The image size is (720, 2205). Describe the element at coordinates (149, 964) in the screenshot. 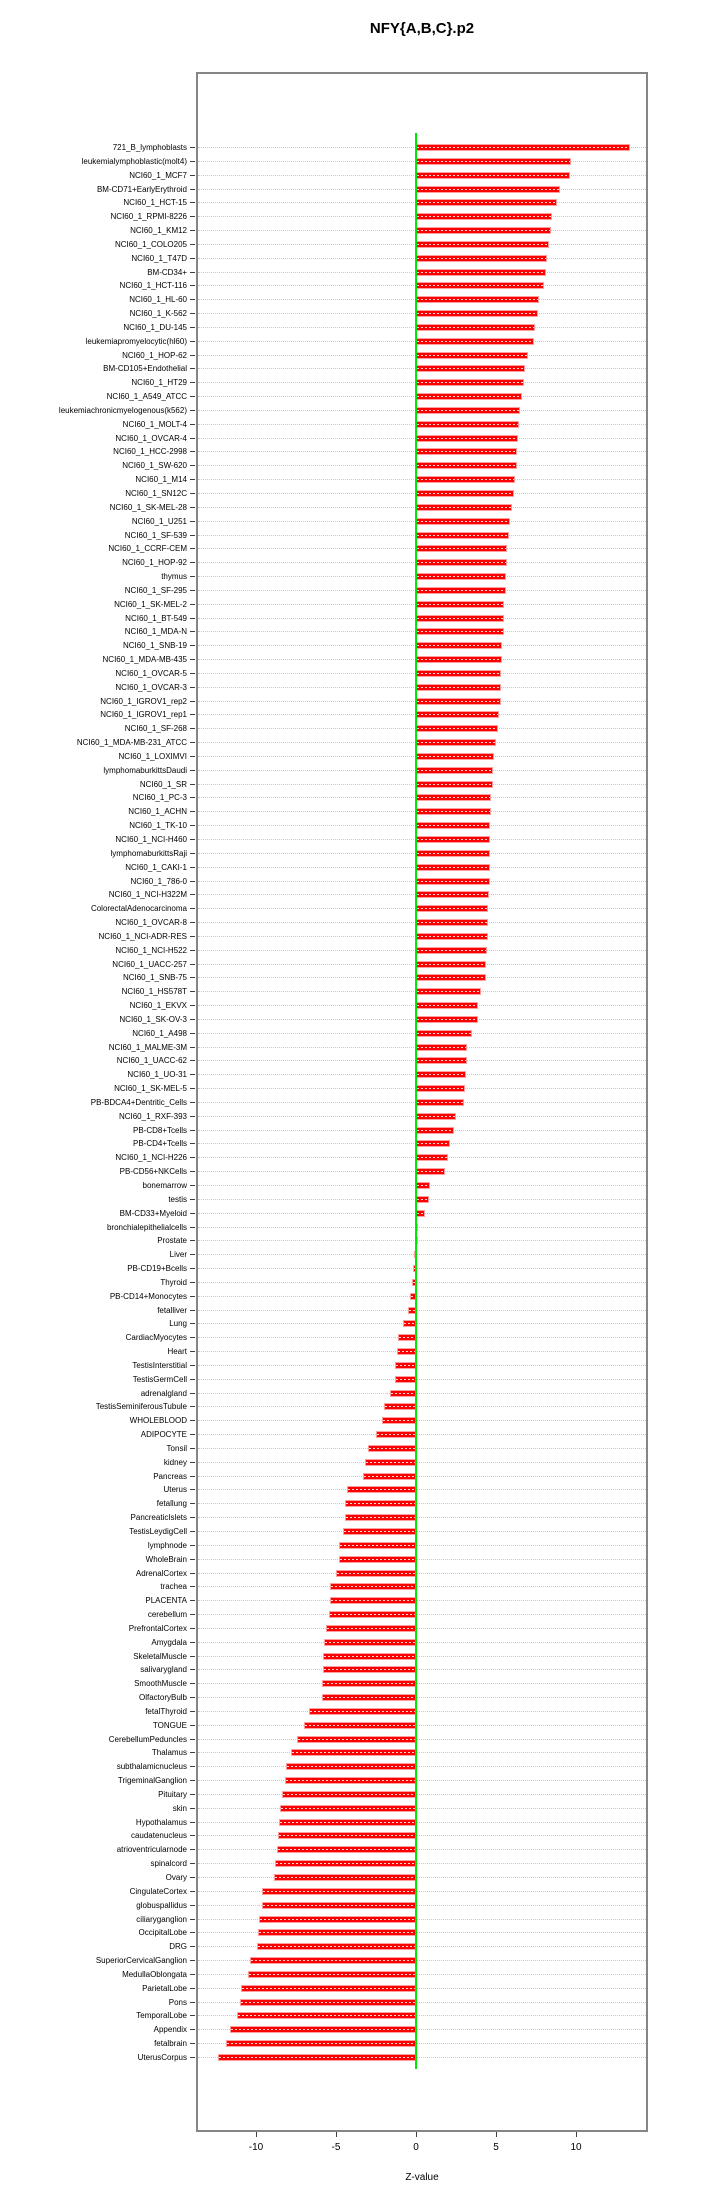

I see `category-label: NCI60_1_UACC-257` at that location.